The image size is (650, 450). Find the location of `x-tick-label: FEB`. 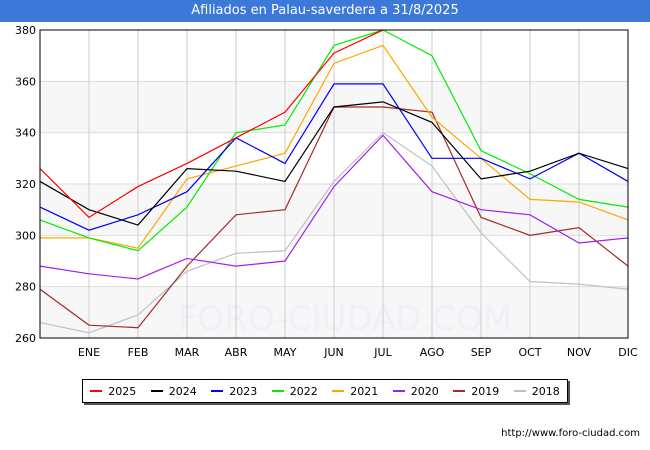

x-tick-label: FEB is located at coordinates (138, 352).